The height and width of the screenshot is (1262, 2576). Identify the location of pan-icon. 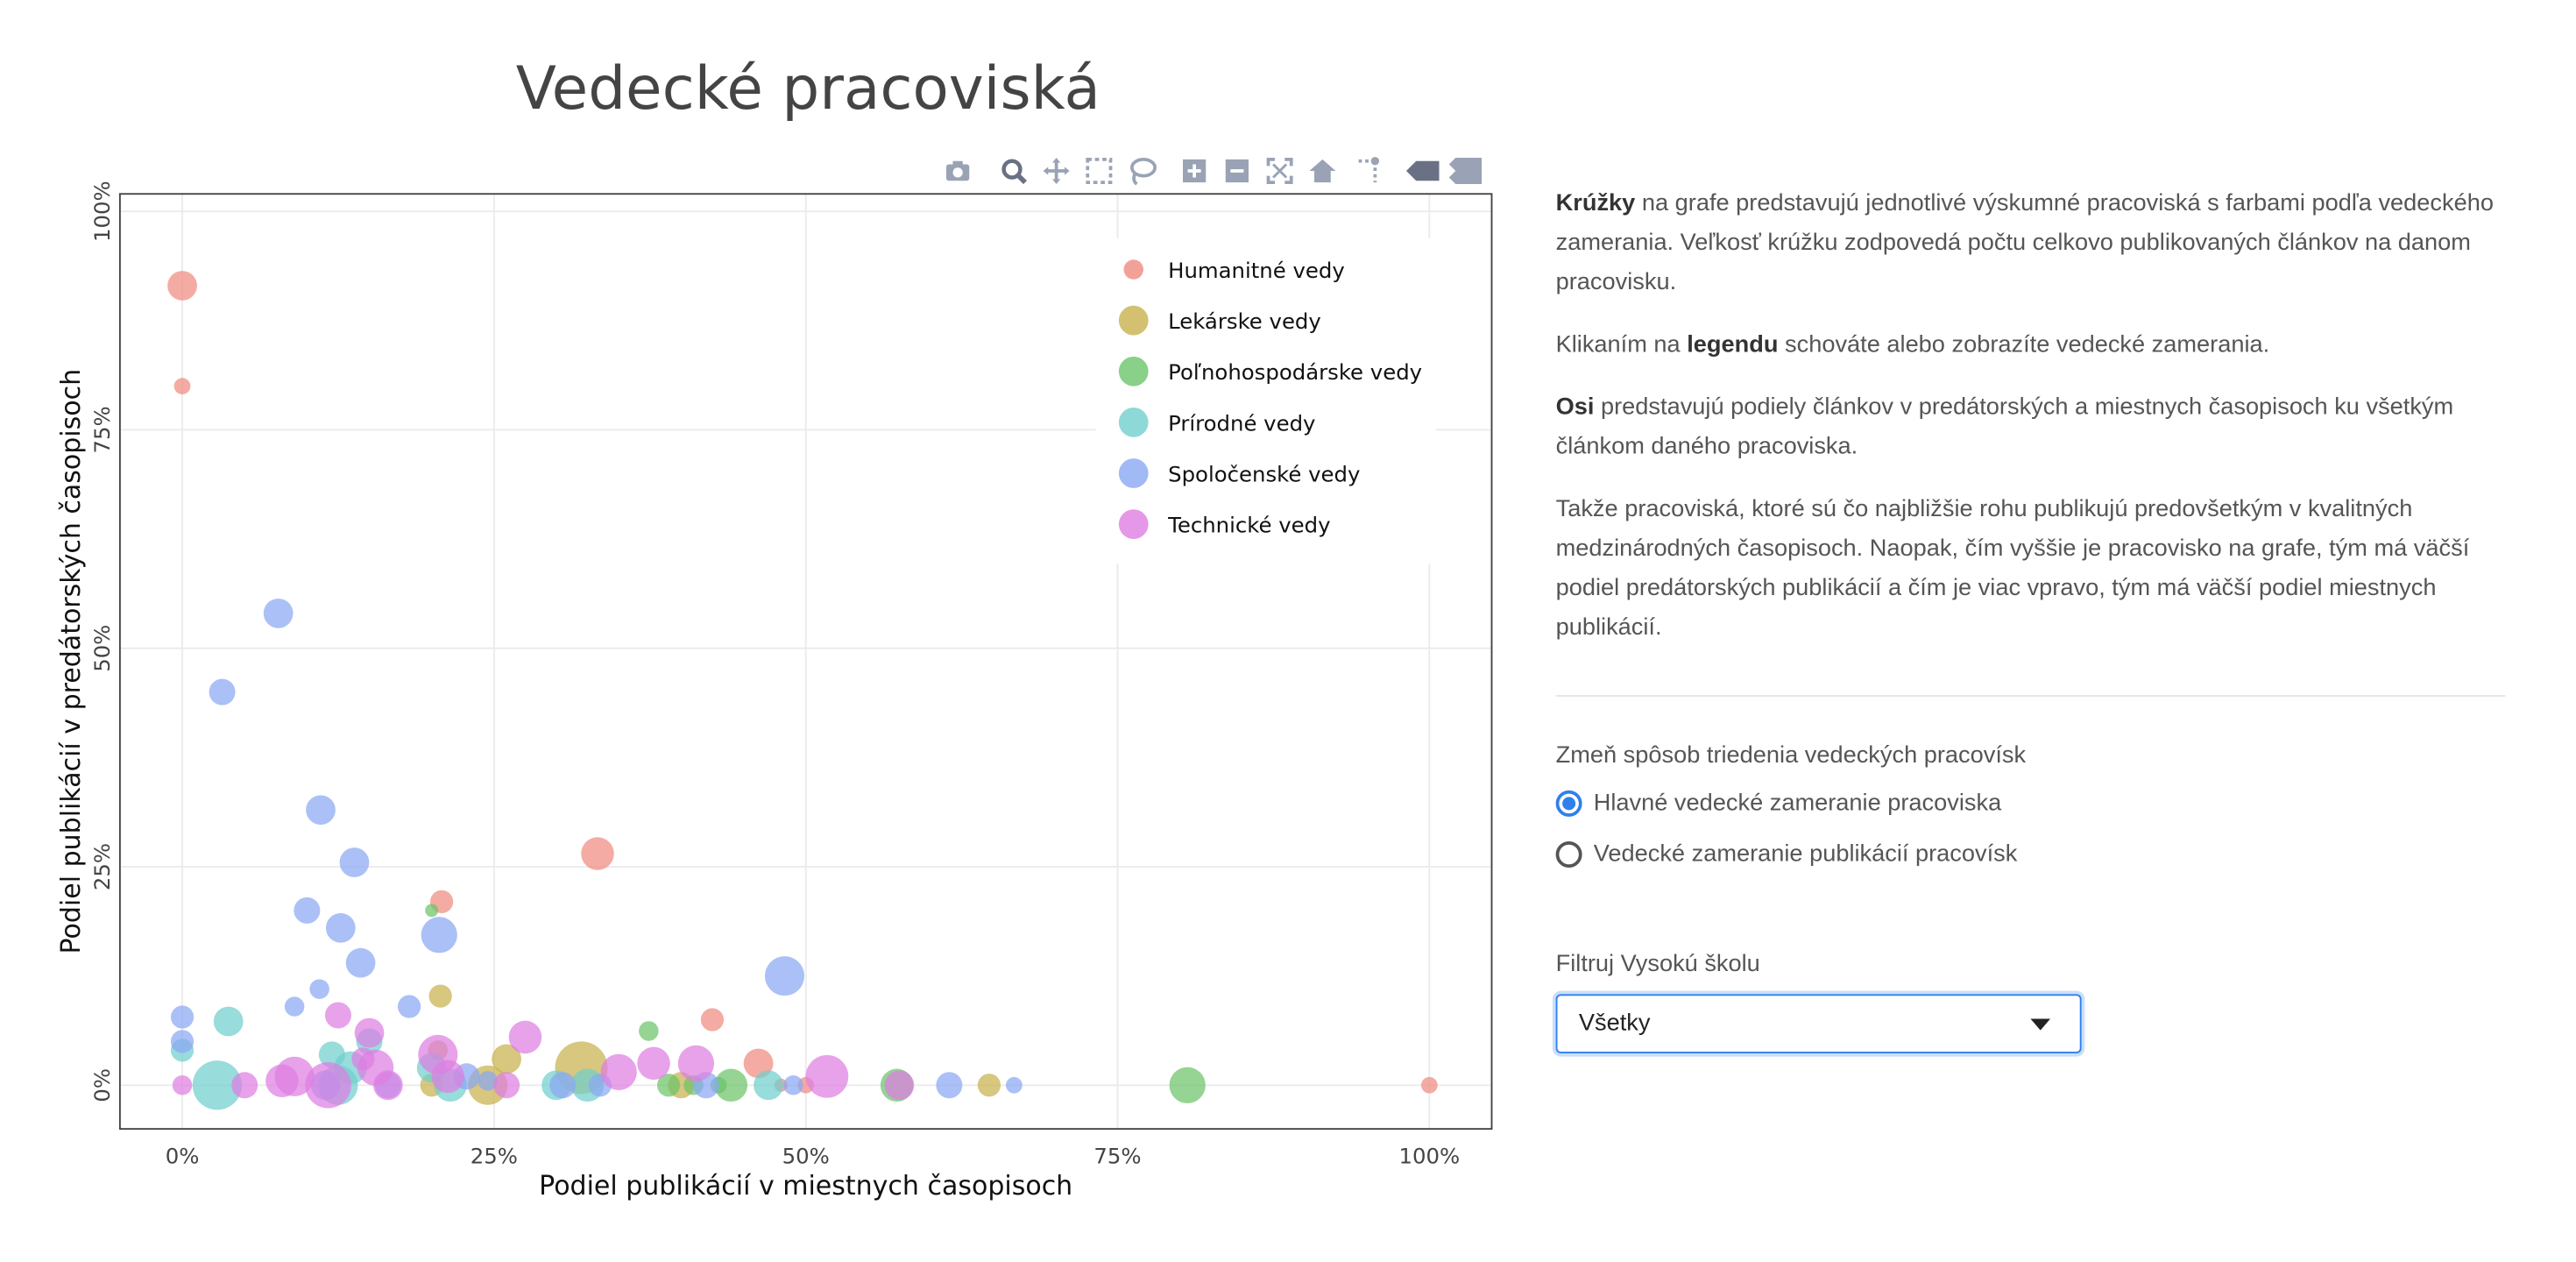
(1056, 171).